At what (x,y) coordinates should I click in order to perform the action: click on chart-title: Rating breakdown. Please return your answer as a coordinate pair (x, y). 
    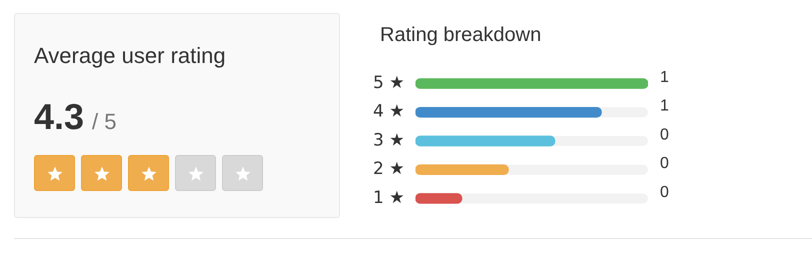
    Looking at the image, I should click on (461, 35).